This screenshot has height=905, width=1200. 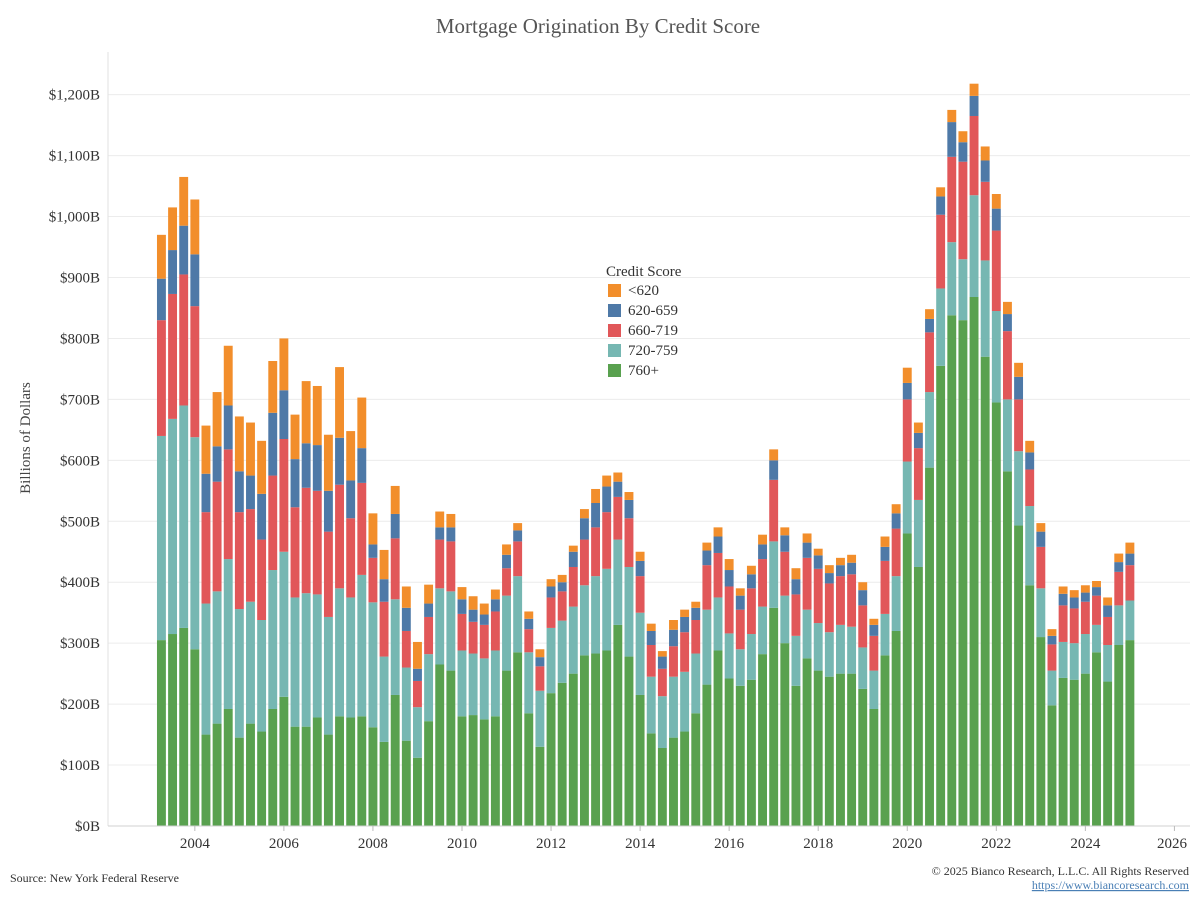 I want to click on y-tick-label: $1,000B, so click(x=74, y=218).